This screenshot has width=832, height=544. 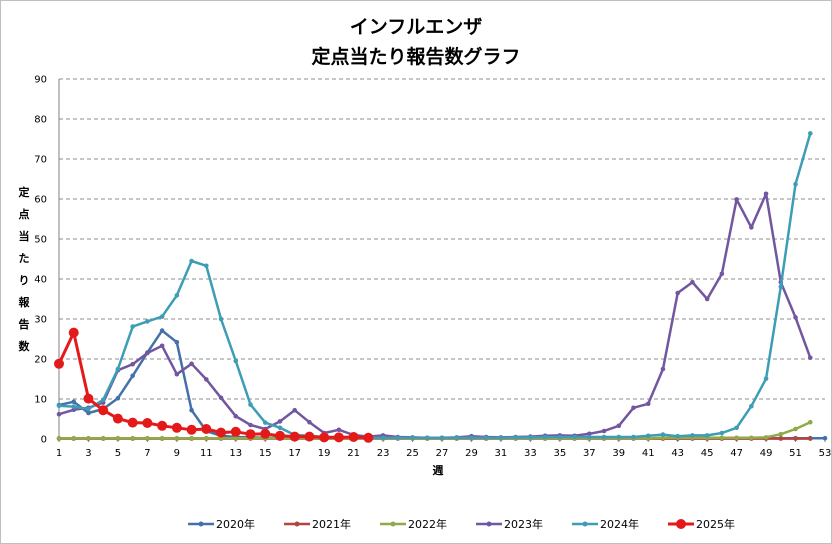 What do you see at coordinates (559, 453) in the screenshot?
I see `x-tick-label: 35` at bounding box center [559, 453].